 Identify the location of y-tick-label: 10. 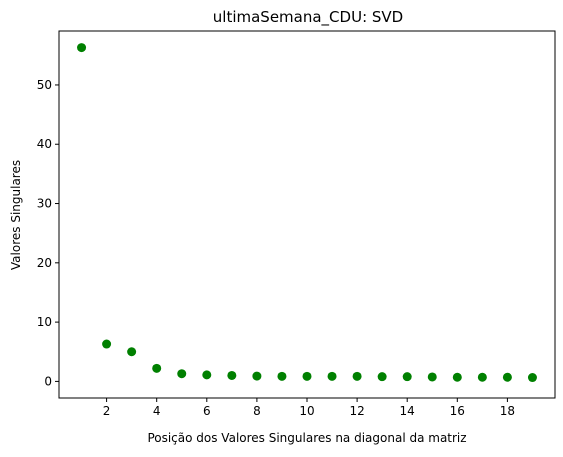
(44, 322).